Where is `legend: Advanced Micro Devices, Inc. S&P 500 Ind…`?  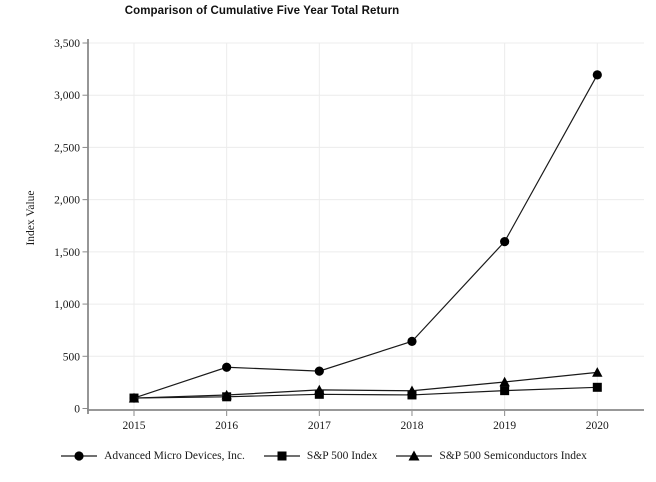
legend: Advanced Micro Devices, Inc. S&P 500 Ind… is located at coordinates (324, 456).